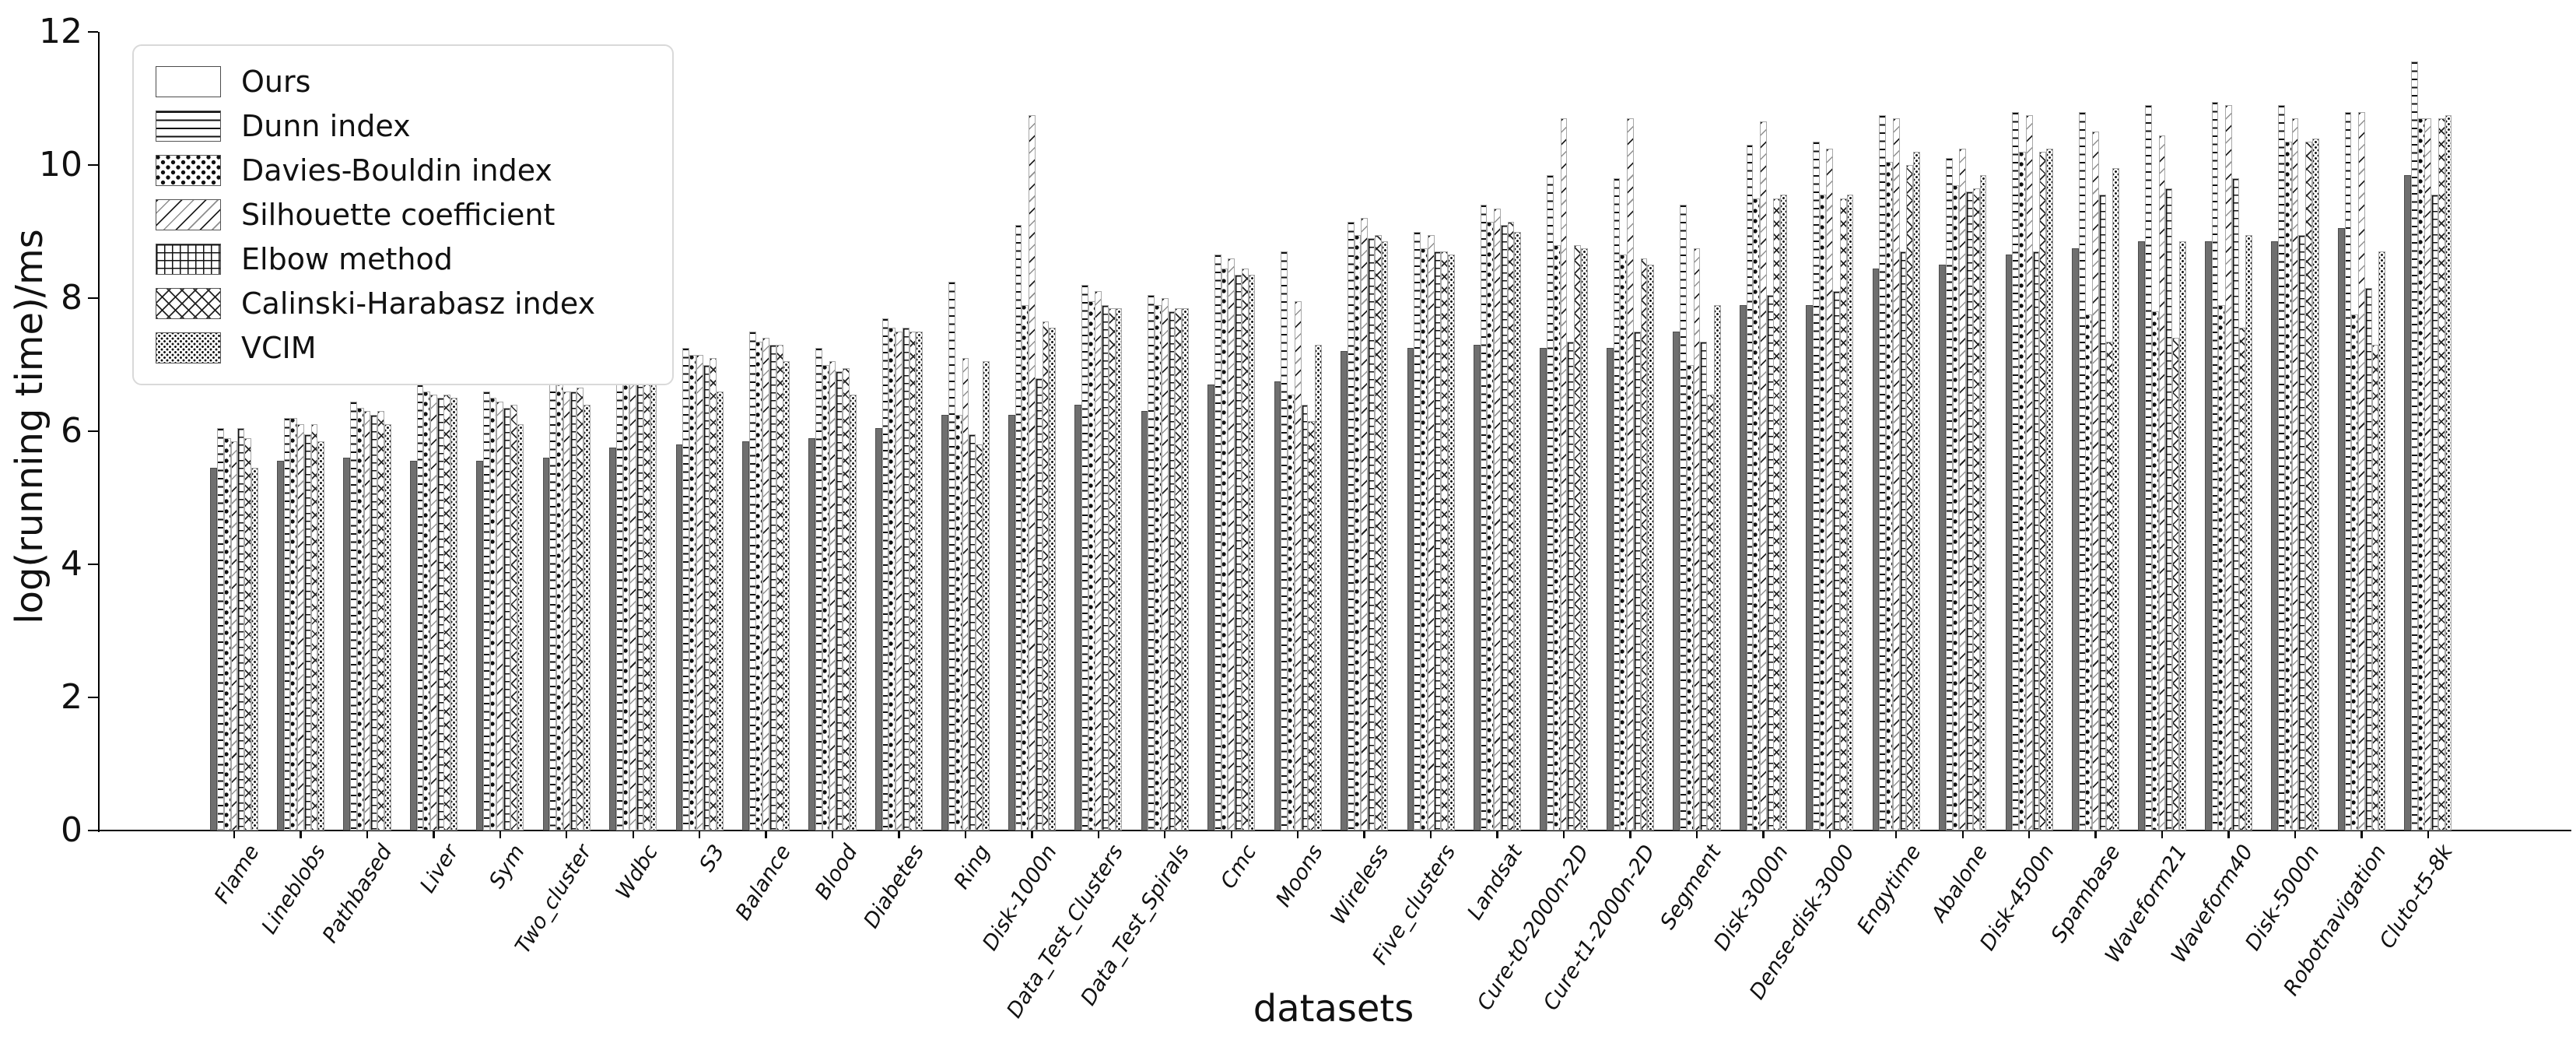 This screenshot has height=1043, width=2576. Describe the element at coordinates (279, 348) in the screenshot. I see `legend-label: VCIM` at that location.